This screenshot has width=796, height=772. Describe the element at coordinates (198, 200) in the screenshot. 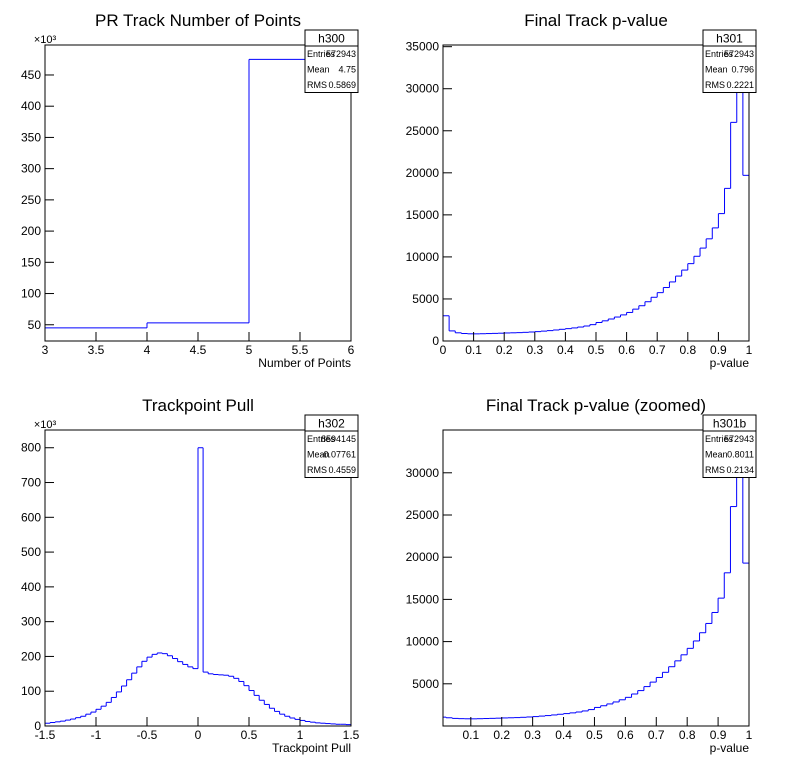

I see `bin-edge` at that location.